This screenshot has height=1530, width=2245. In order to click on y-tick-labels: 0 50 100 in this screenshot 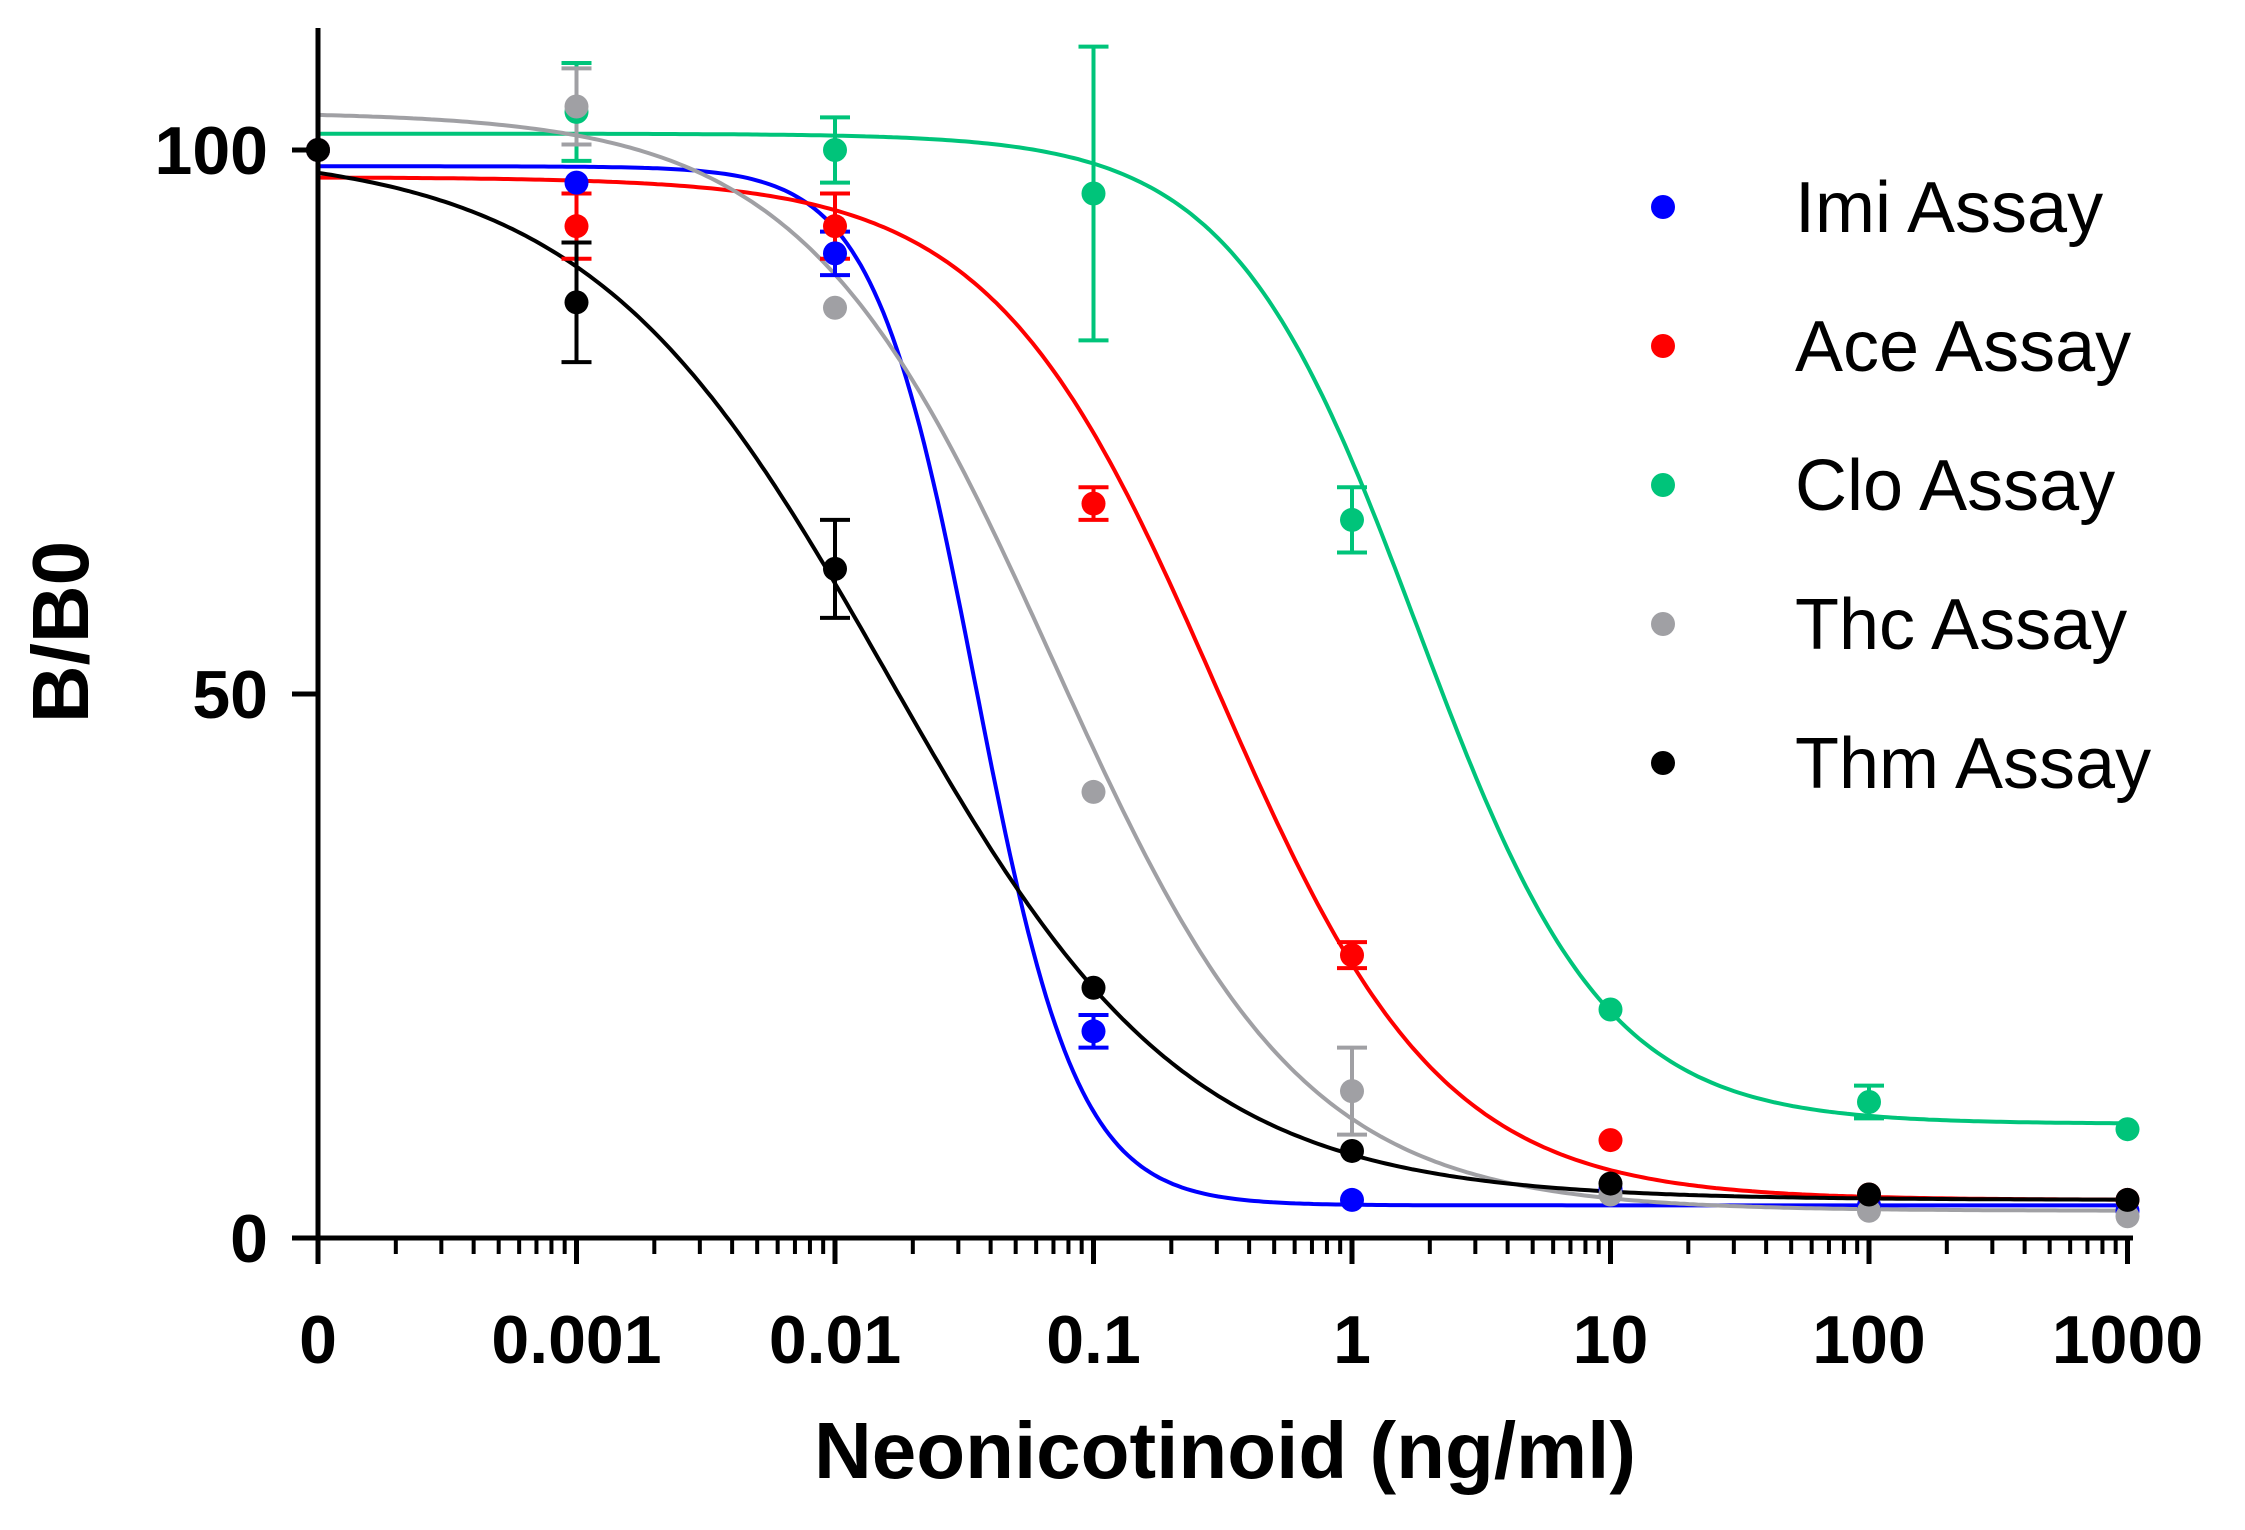, I will do `click(211, 695)`.